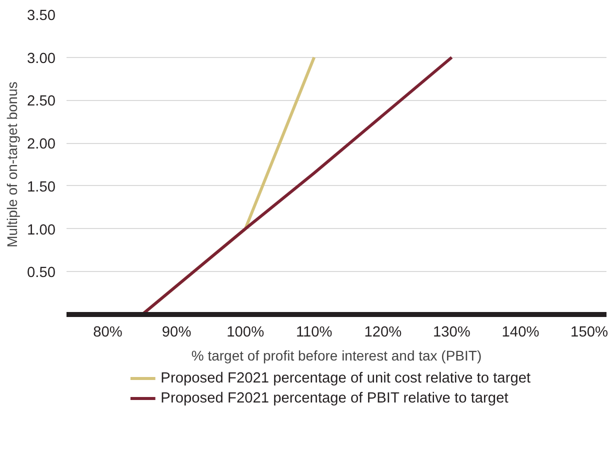 This screenshot has width=610, height=454. Describe the element at coordinates (41, 187) in the screenshot. I see `y-tick-label: 1.50` at that location.